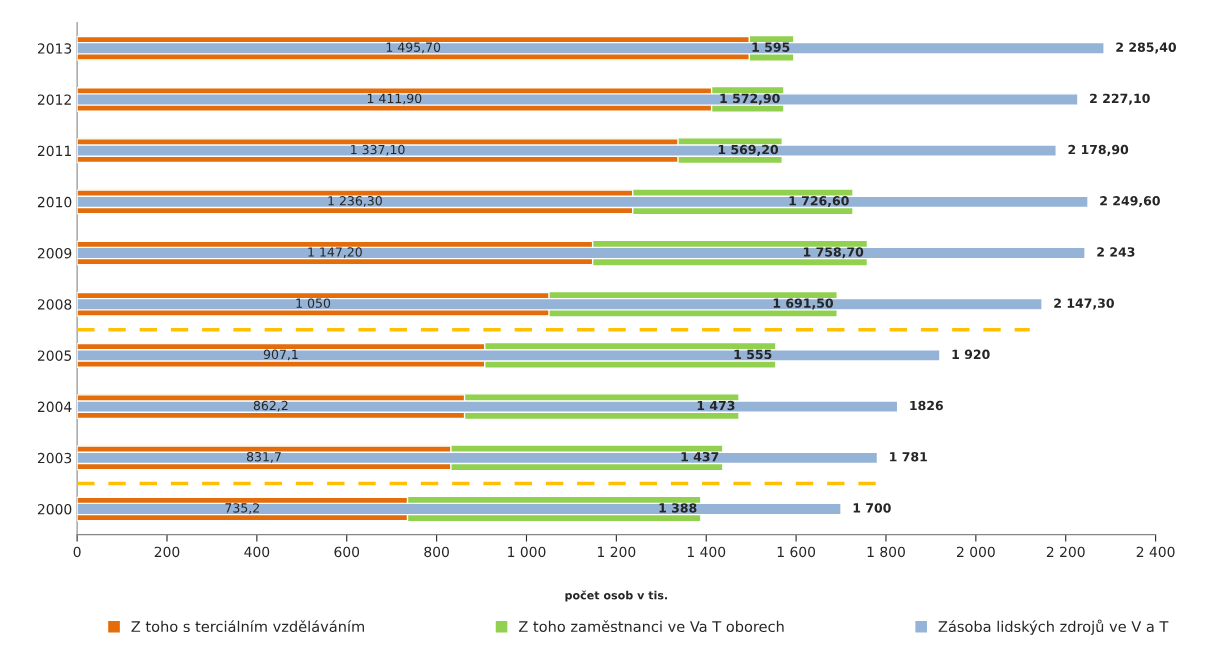 The height and width of the screenshot is (648, 1205). I want to click on x-tick-label: 800, so click(436, 552).